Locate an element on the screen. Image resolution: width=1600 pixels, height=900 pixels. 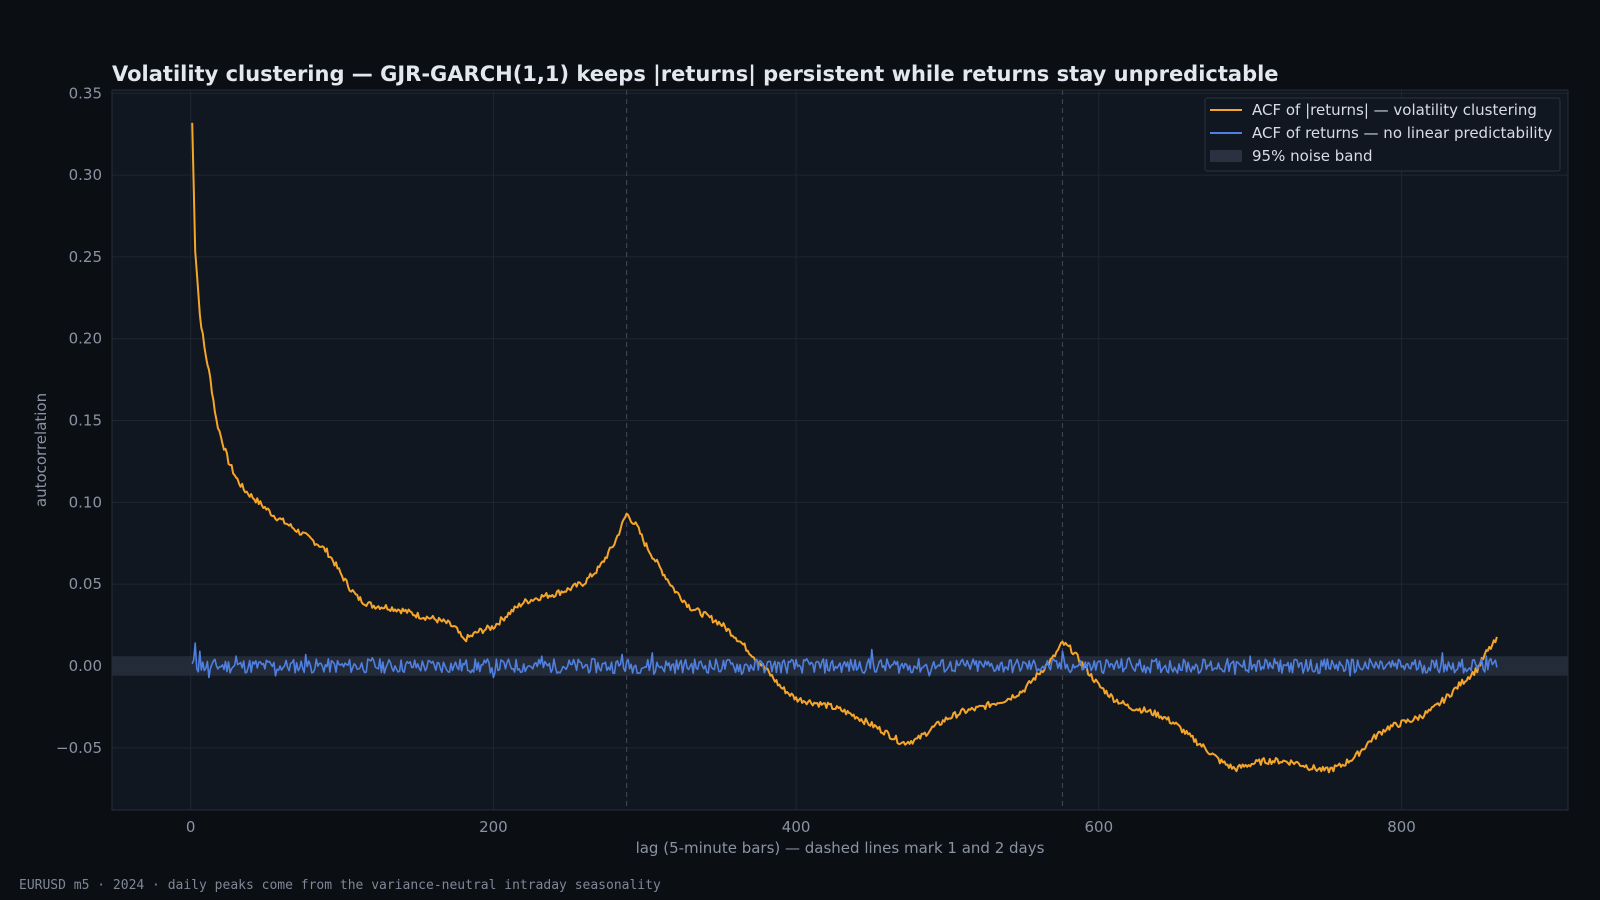
y-axis-label: autocorrelation is located at coordinates (41, 450).